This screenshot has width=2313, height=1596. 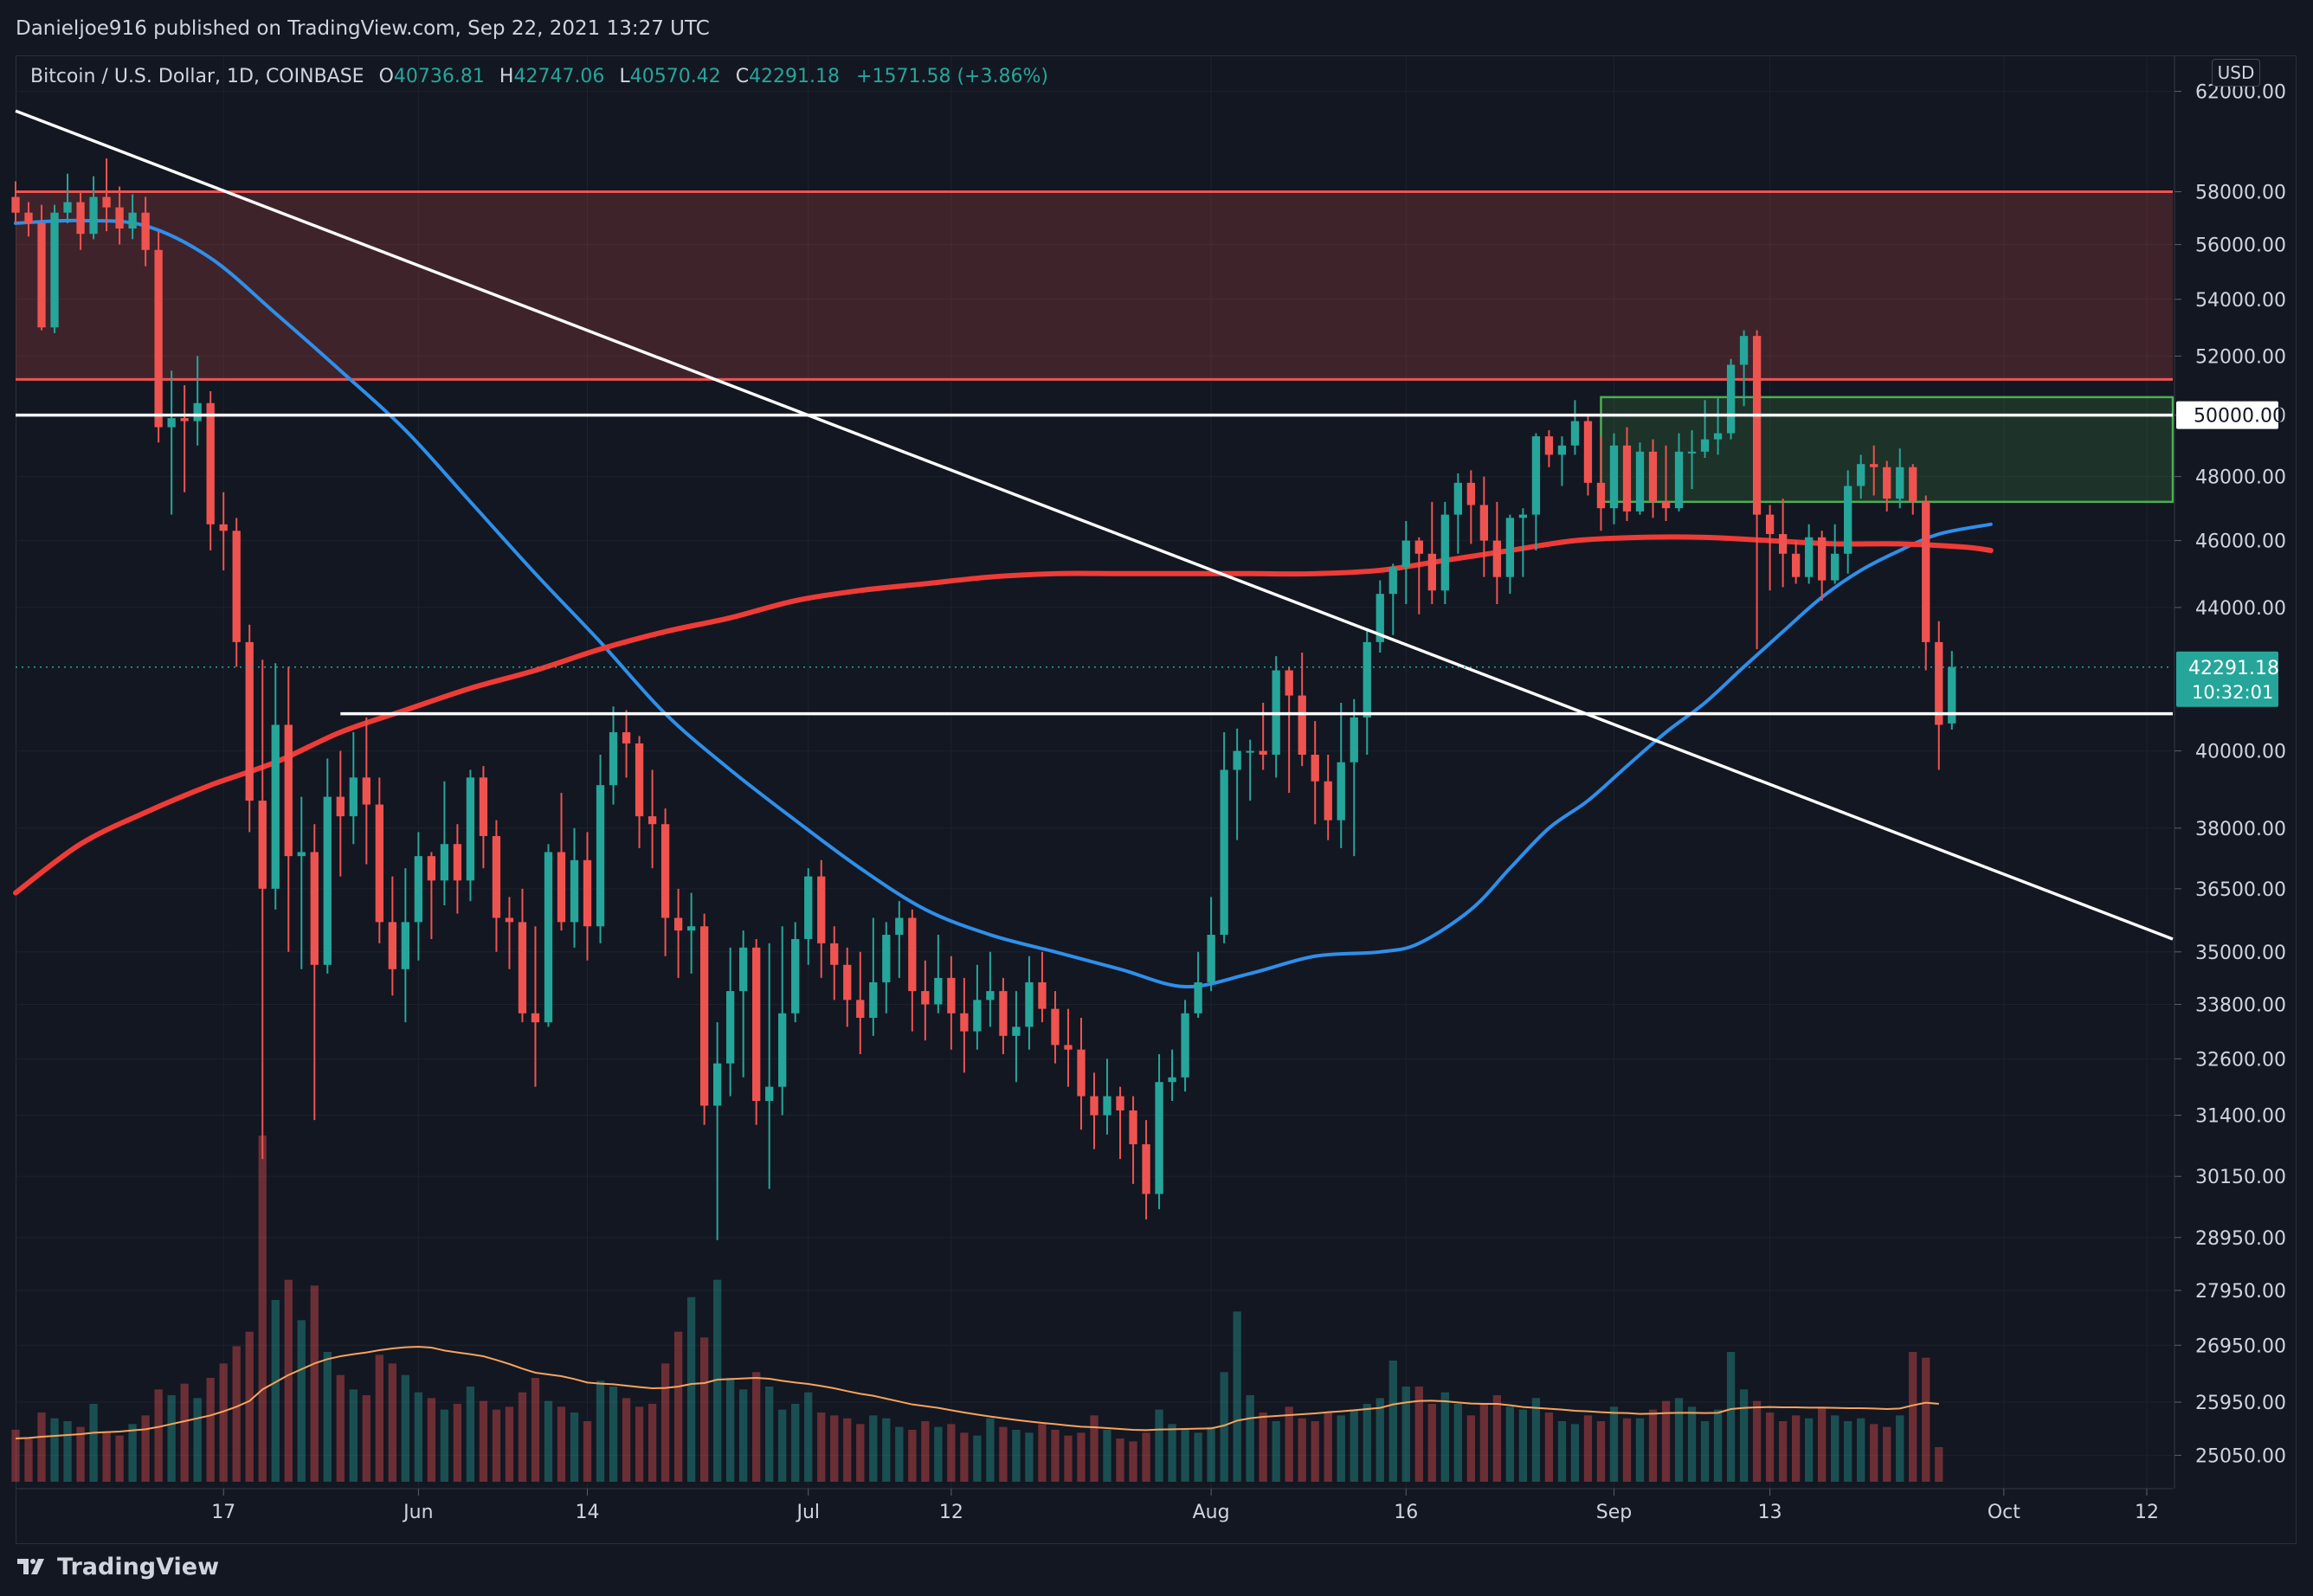 I want to click on currency-button: USD, so click(x=2236, y=73).